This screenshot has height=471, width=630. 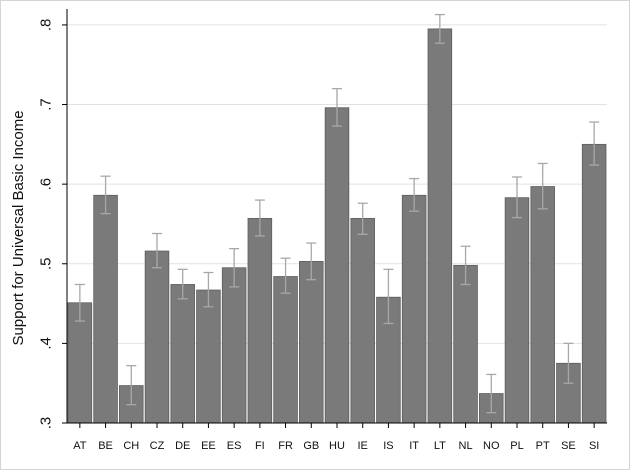 What do you see at coordinates (80, 446) in the screenshot?
I see `x-tick-label: AT` at bounding box center [80, 446].